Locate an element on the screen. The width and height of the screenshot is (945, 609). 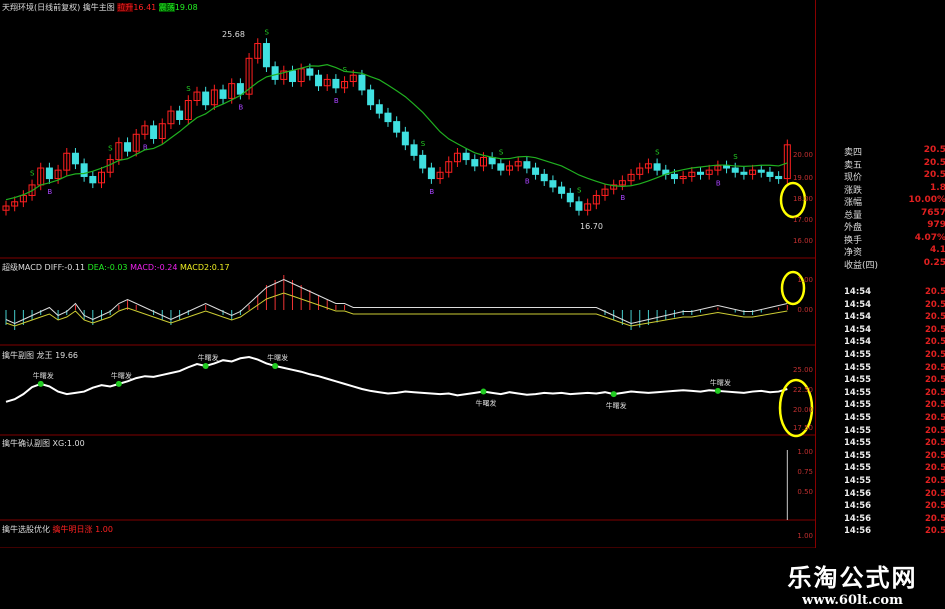
quote-value: 0.25 is located at coordinates (934, 262).